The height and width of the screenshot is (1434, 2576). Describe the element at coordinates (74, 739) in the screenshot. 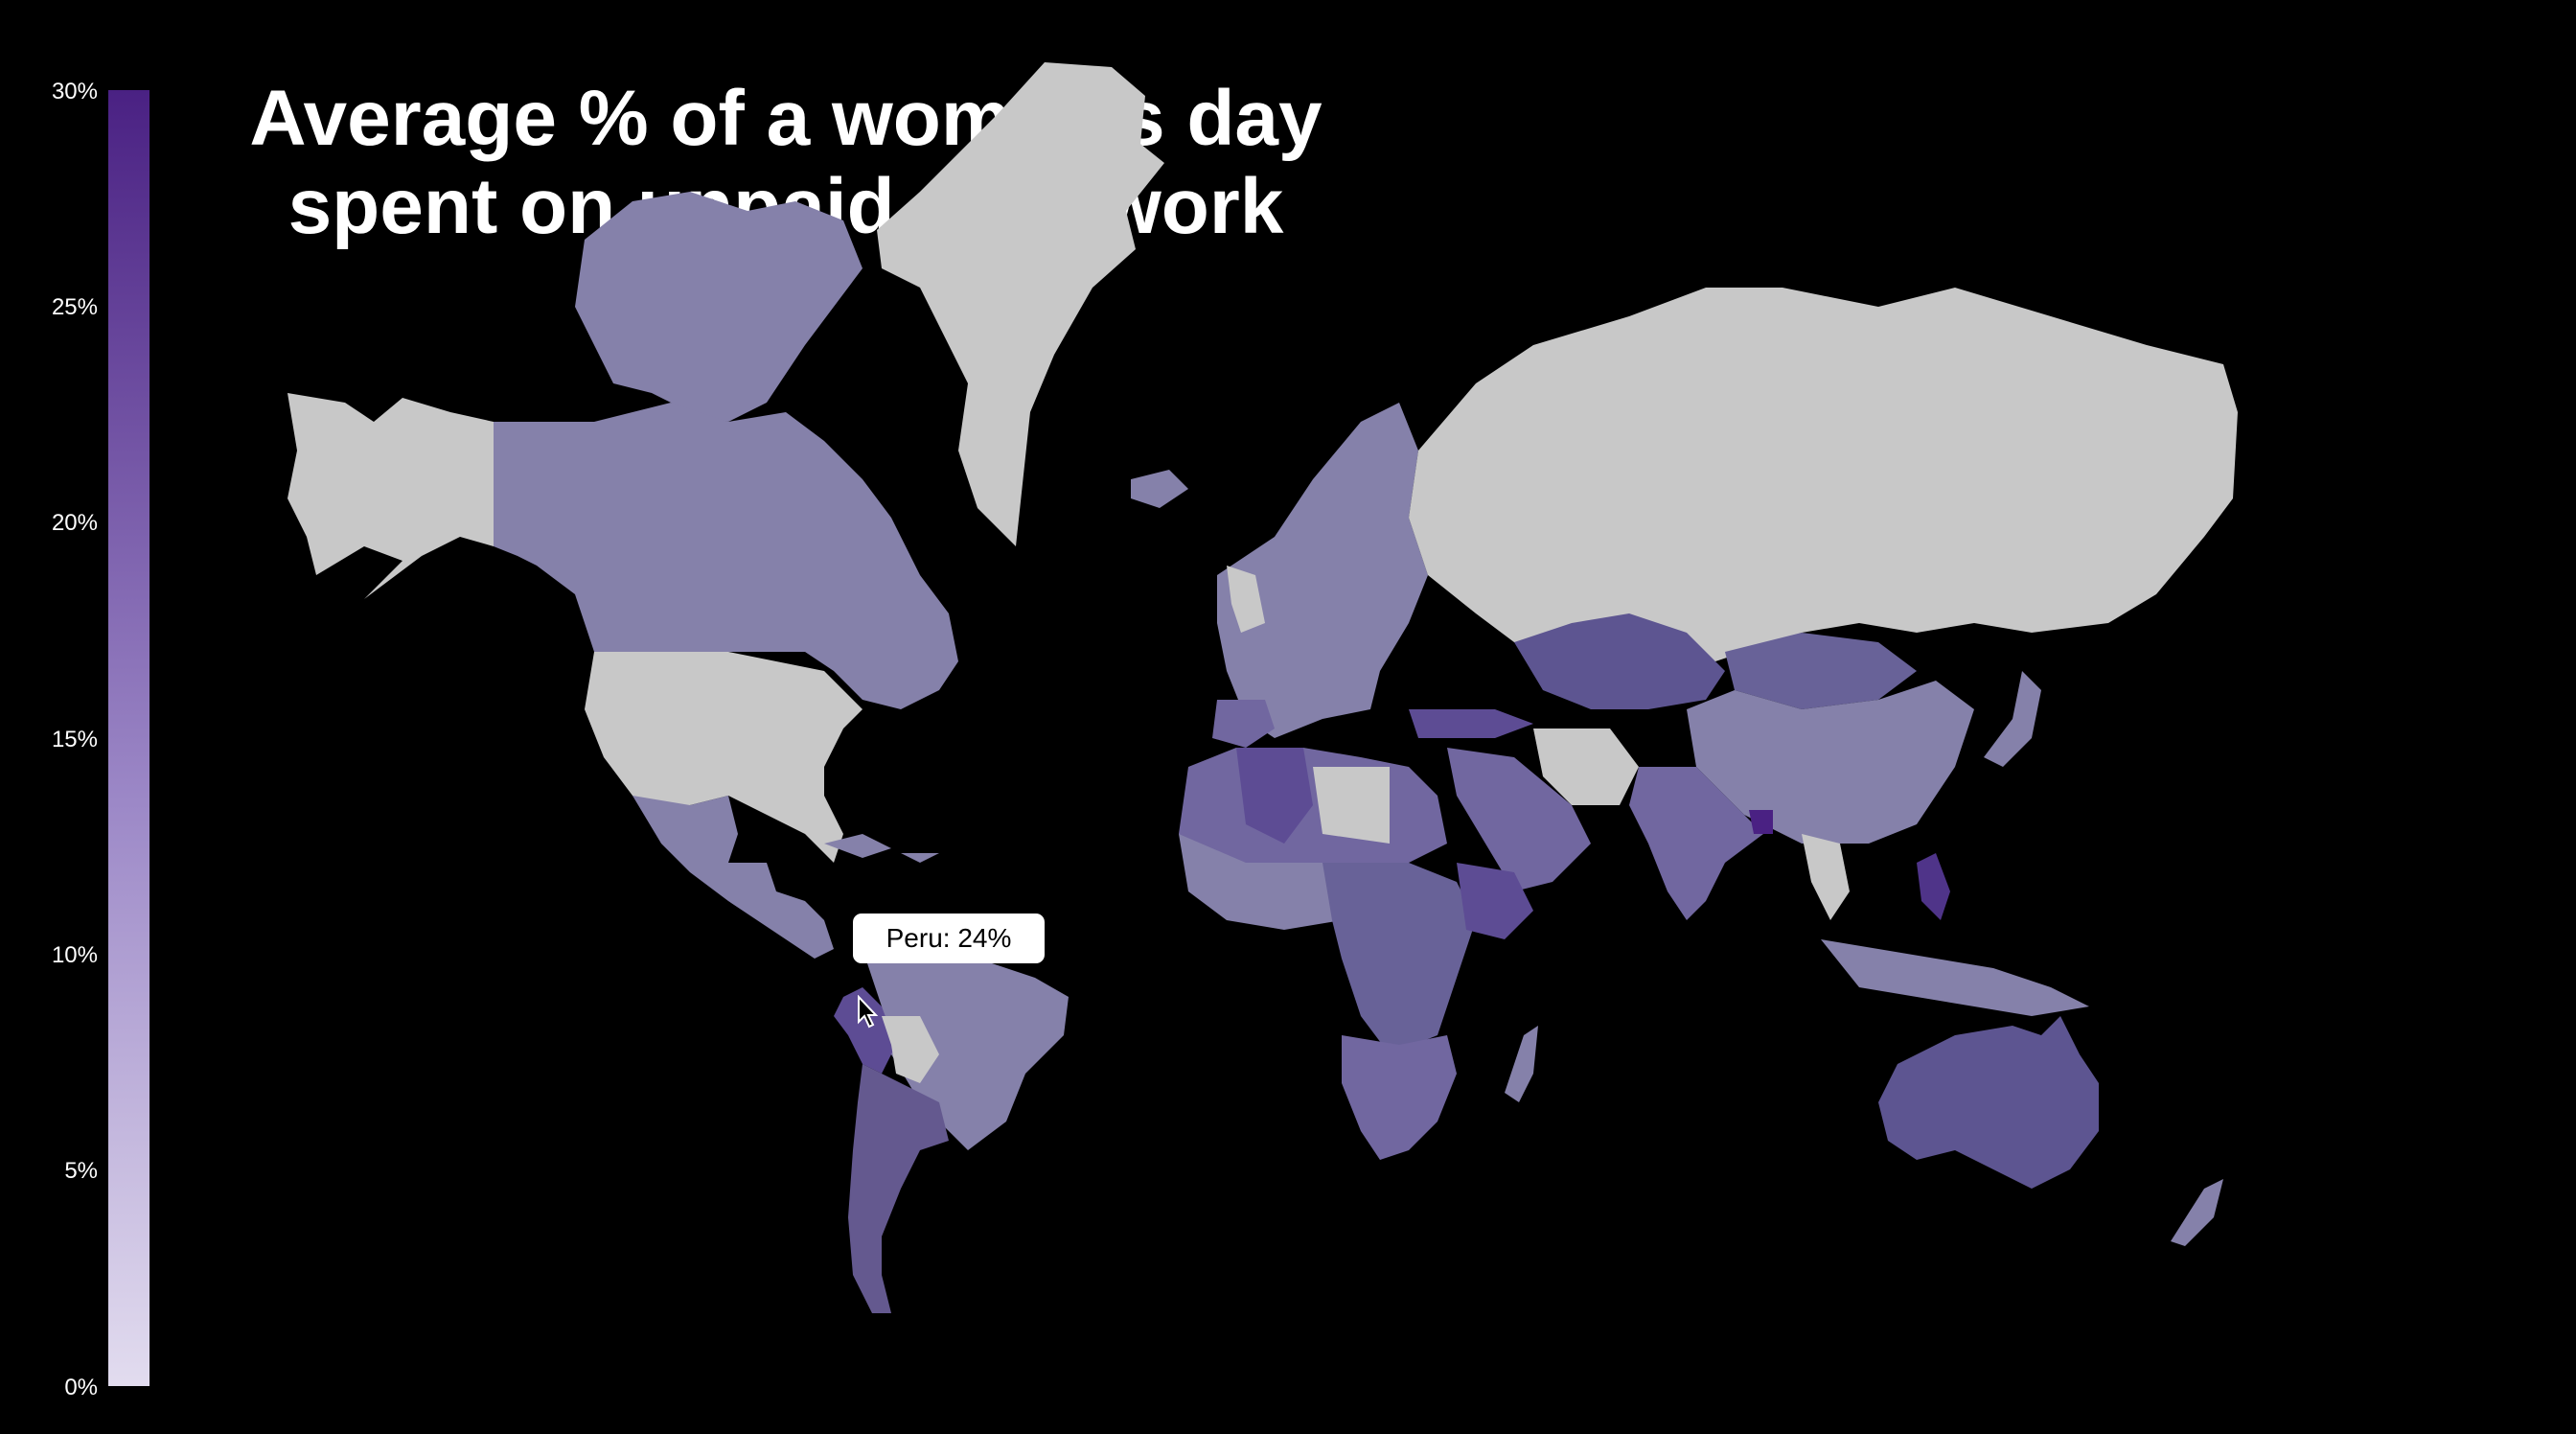

I see `legend-tick-15: 15%` at that location.